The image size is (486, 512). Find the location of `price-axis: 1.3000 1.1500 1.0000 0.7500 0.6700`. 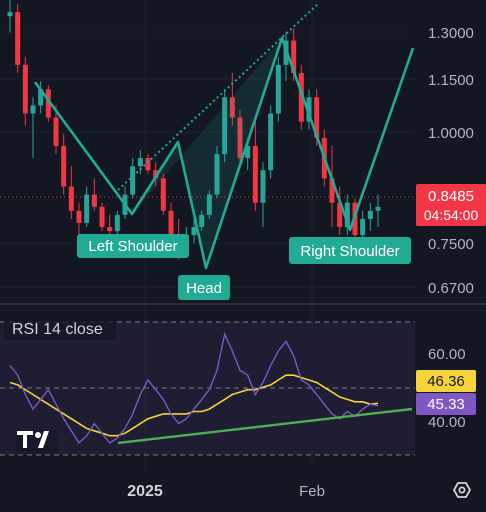

price-axis: 1.3000 1.1500 1.0000 0.7500 0.6700 is located at coordinates (451, 161).